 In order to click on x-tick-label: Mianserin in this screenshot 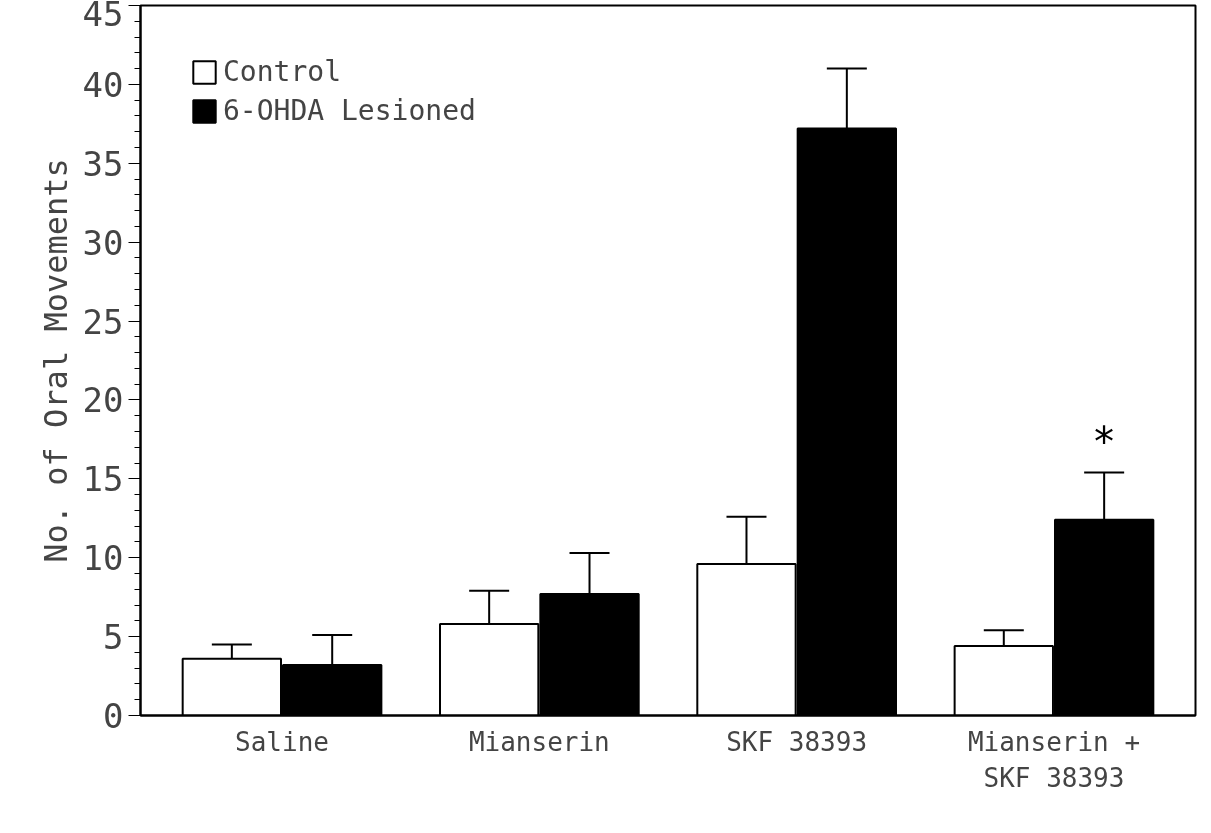, I will do `click(539, 741)`.